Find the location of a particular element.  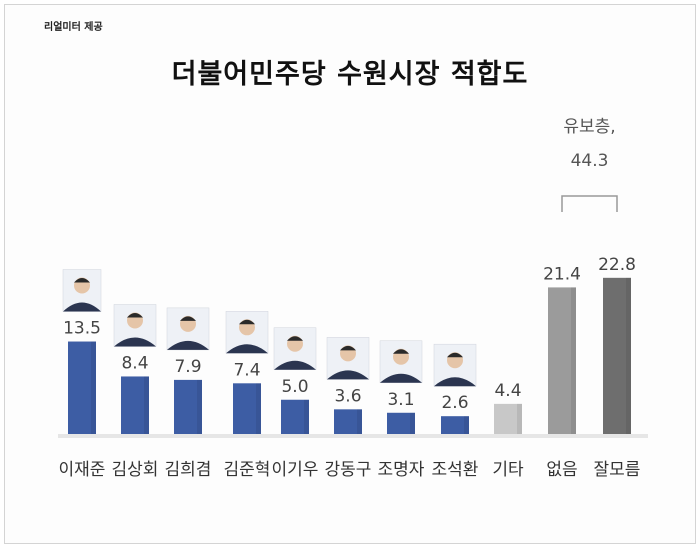

category-label-9: 없음 is located at coordinates (561, 470).